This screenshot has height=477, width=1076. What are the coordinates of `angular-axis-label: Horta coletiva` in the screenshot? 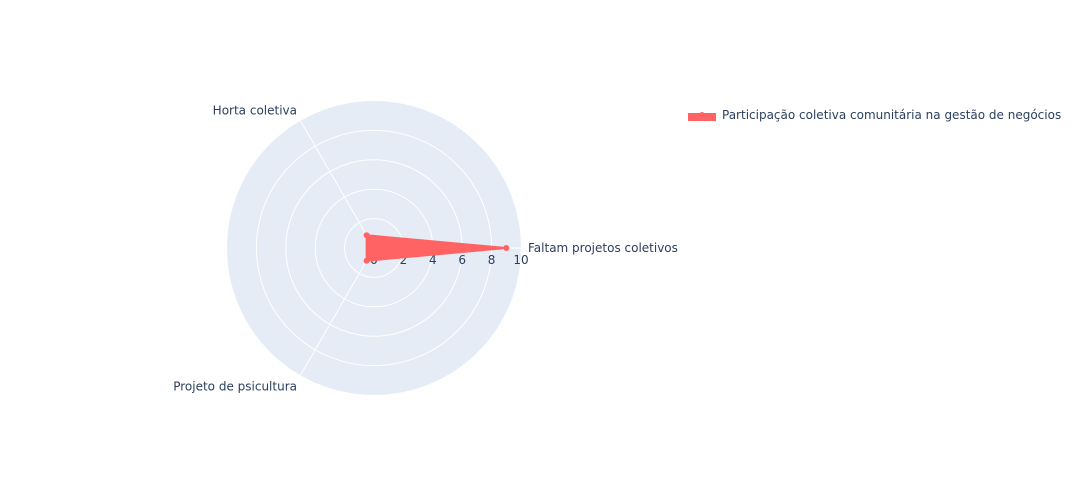 It's located at (255, 111).